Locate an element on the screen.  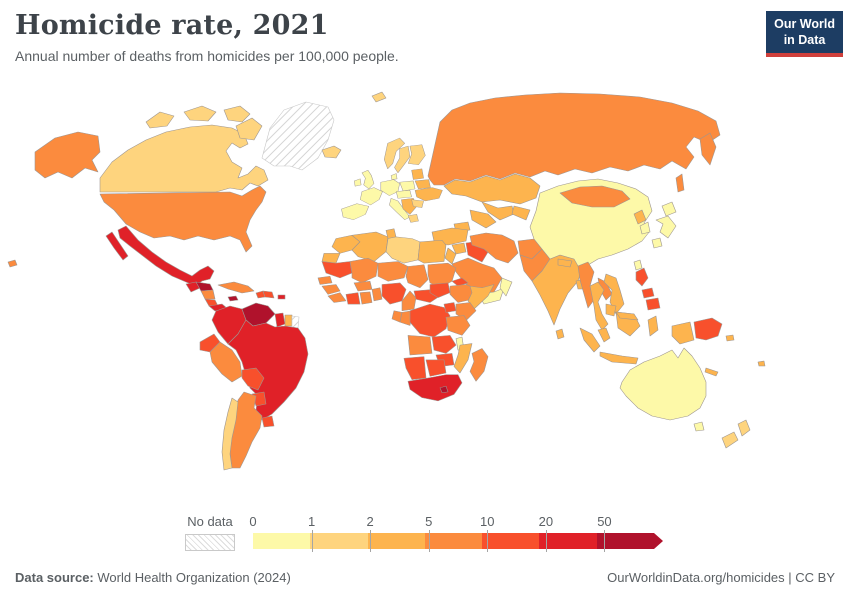
country-oman is located at coordinates (506, 287).